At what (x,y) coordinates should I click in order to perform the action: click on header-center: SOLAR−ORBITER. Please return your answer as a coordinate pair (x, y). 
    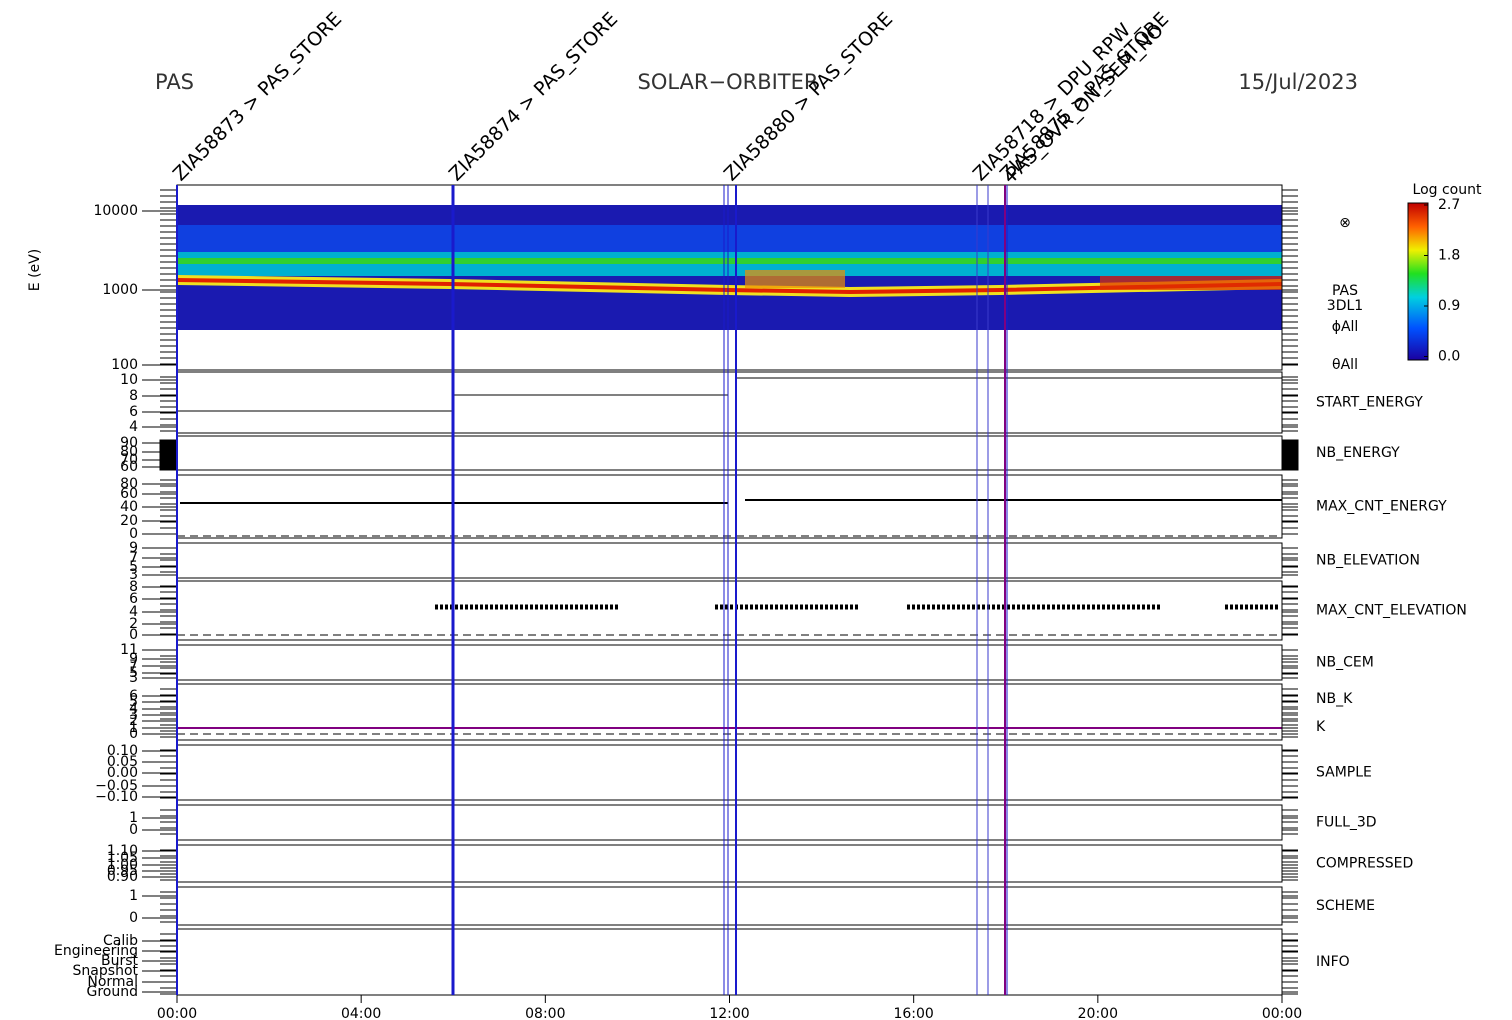
    Looking at the image, I should click on (727, 82).